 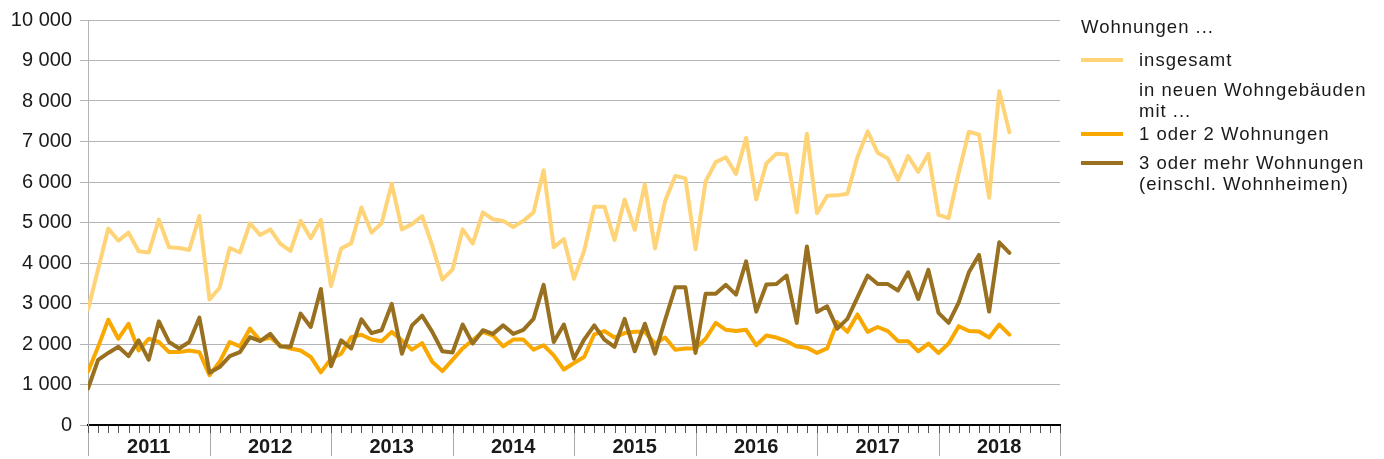 What do you see at coordinates (149, 445) in the screenshot?
I see `x-tick-label: 2011` at bounding box center [149, 445].